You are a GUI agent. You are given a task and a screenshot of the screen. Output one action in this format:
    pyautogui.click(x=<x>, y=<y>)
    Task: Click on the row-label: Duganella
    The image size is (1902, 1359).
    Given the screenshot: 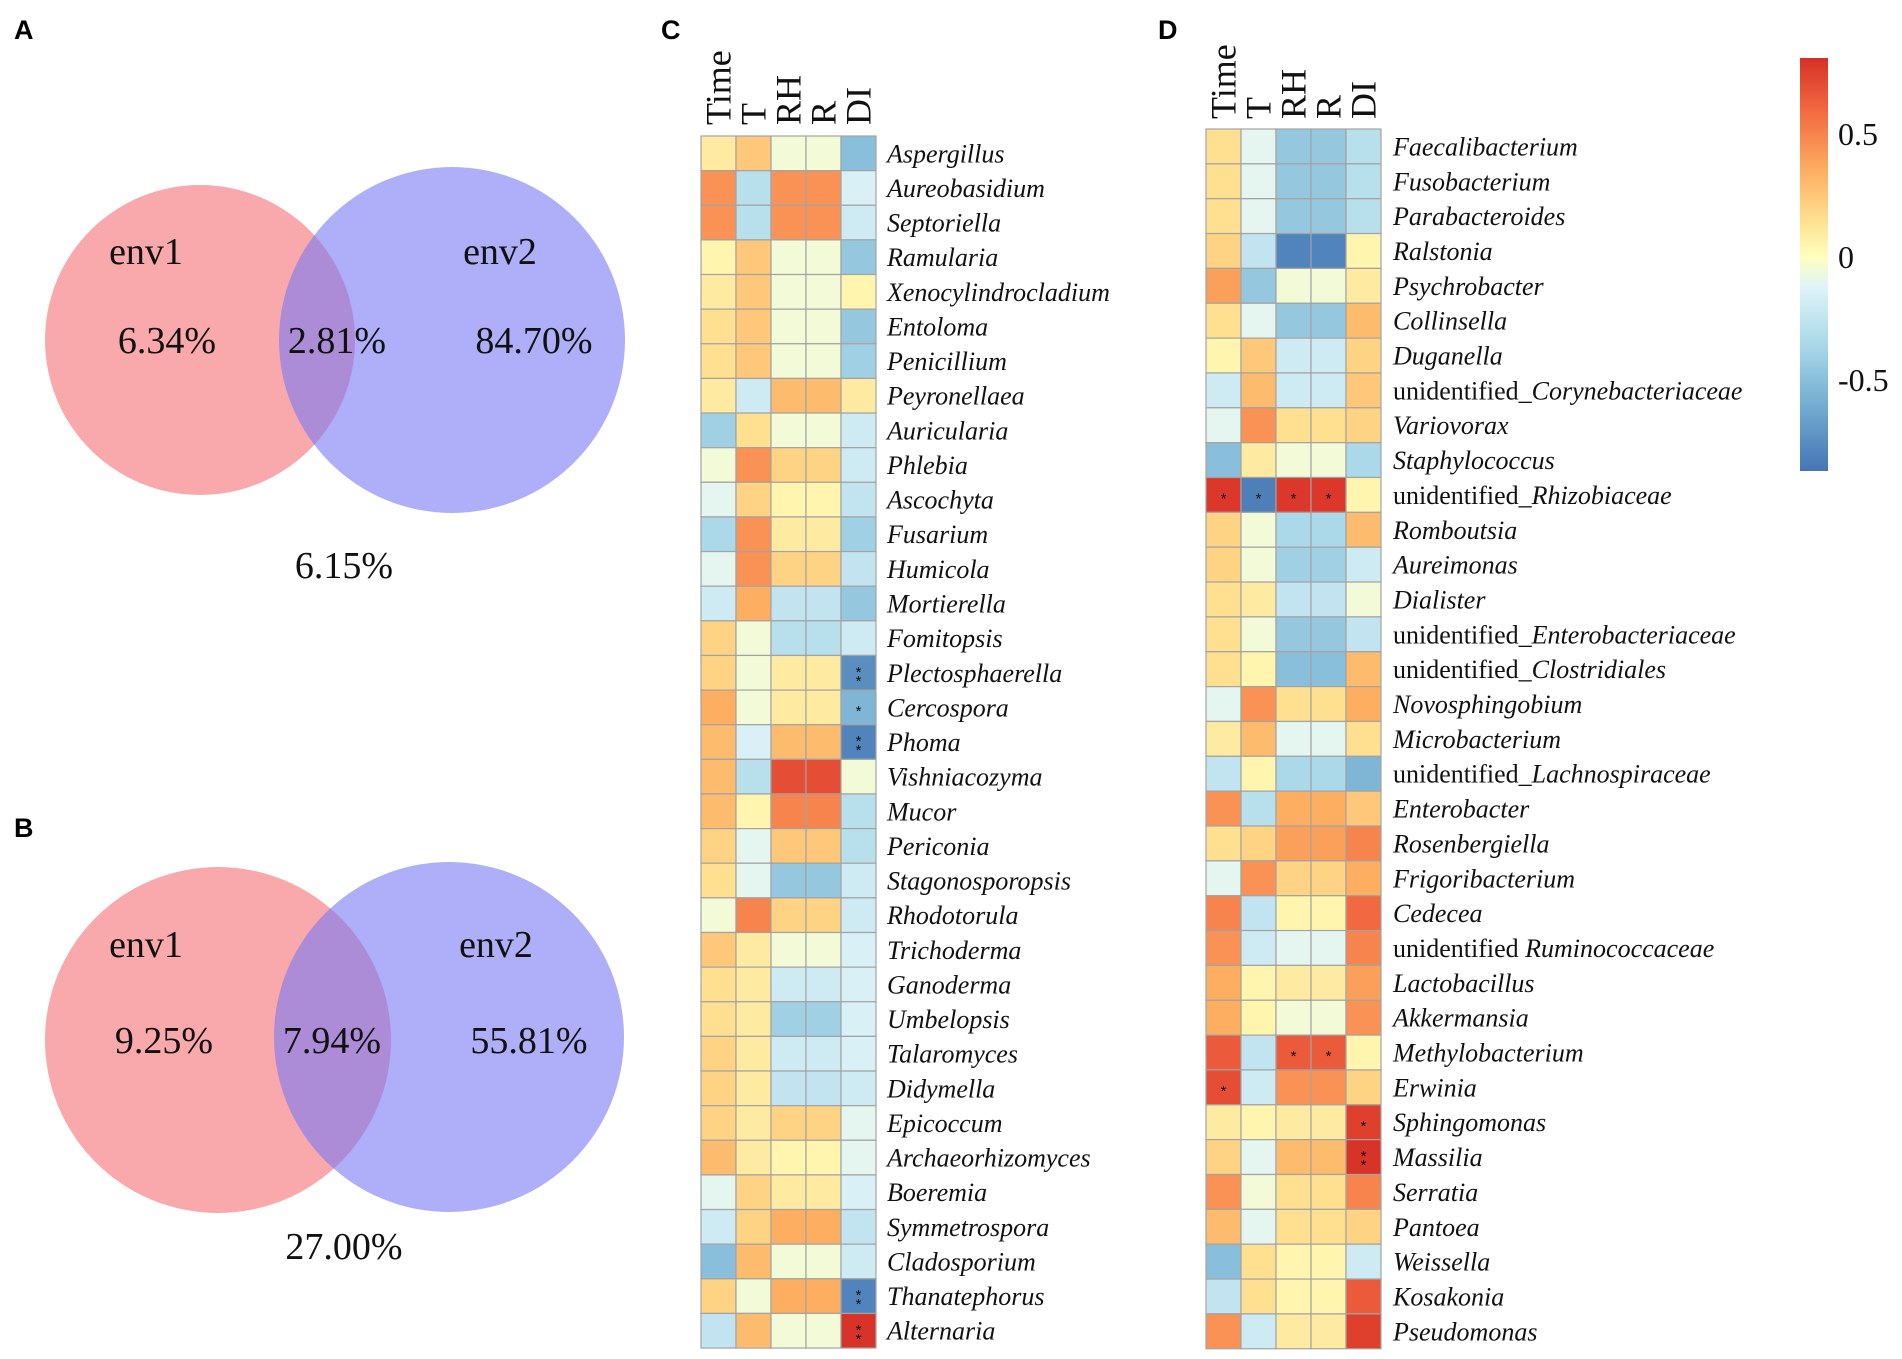 What is the action you would take?
    pyautogui.click(x=1447, y=356)
    